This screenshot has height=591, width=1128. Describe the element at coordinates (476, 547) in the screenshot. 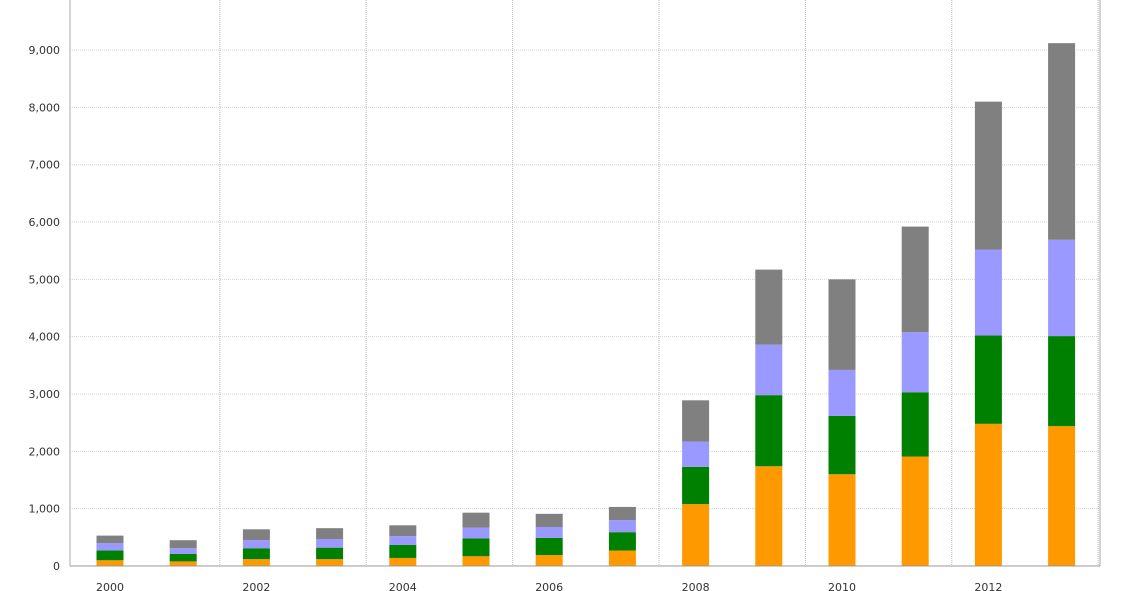

I see `bar-segment-2005-s2` at that location.